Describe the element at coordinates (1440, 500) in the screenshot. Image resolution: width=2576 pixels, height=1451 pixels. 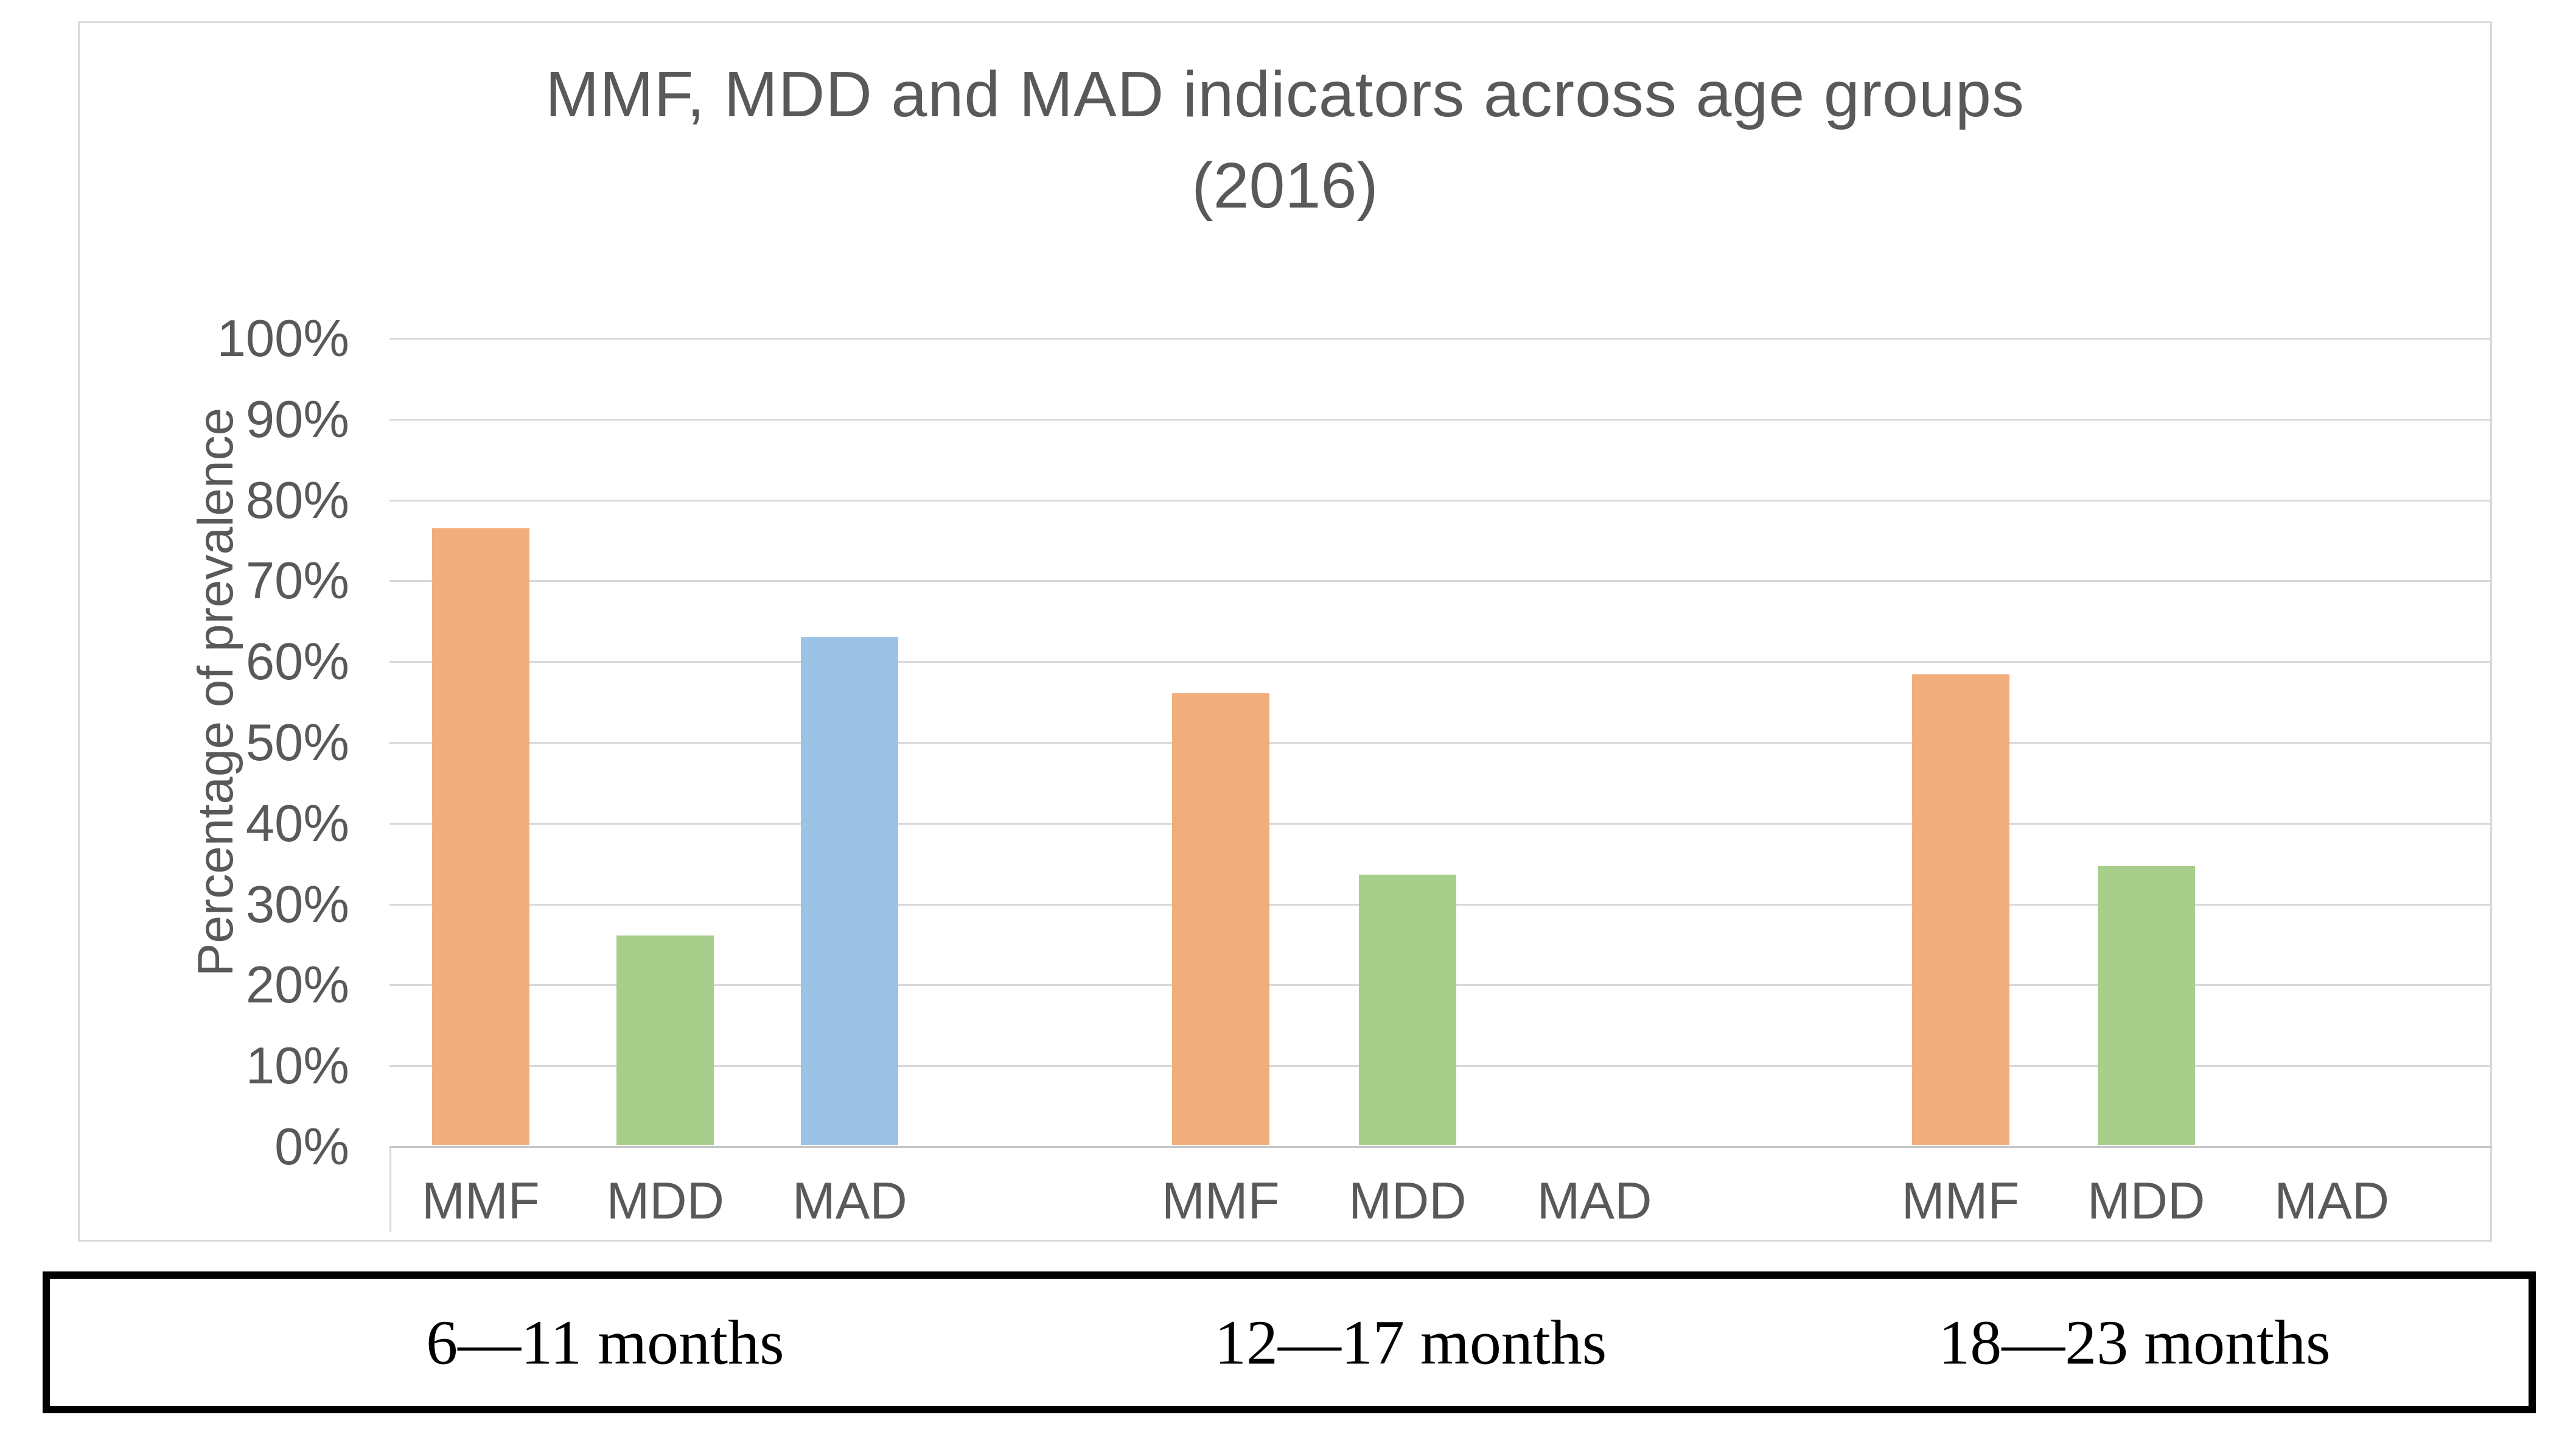
I see `gridline-80%` at that location.